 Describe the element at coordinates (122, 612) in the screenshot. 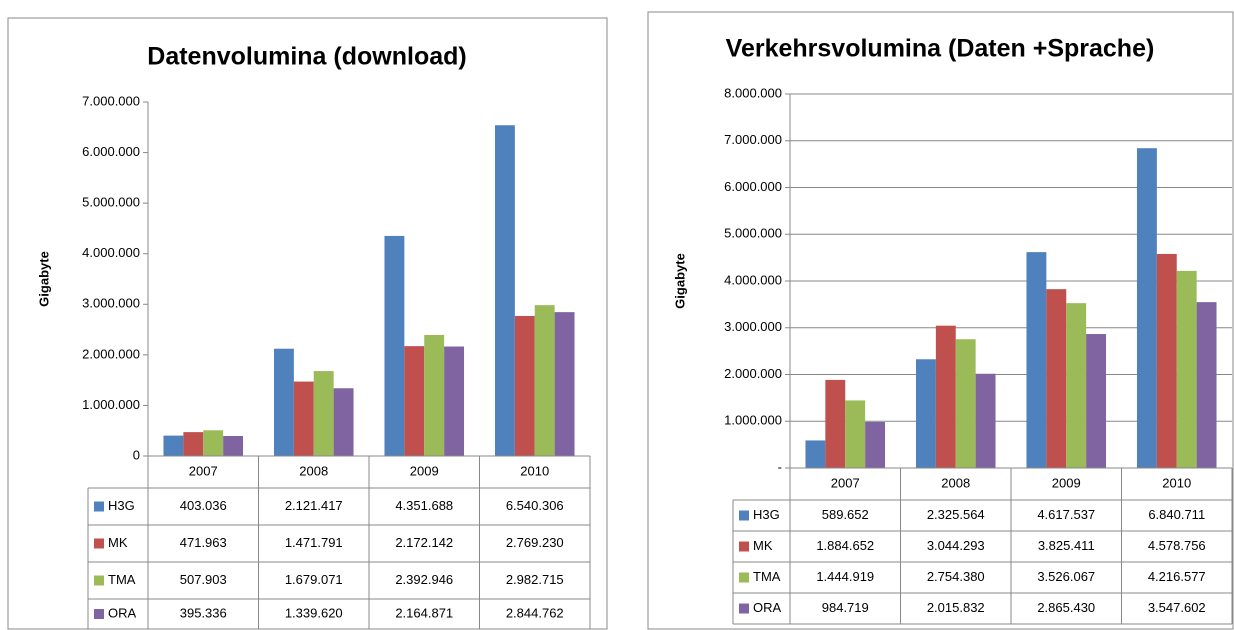

I see `legend-label: ORA` at that location.